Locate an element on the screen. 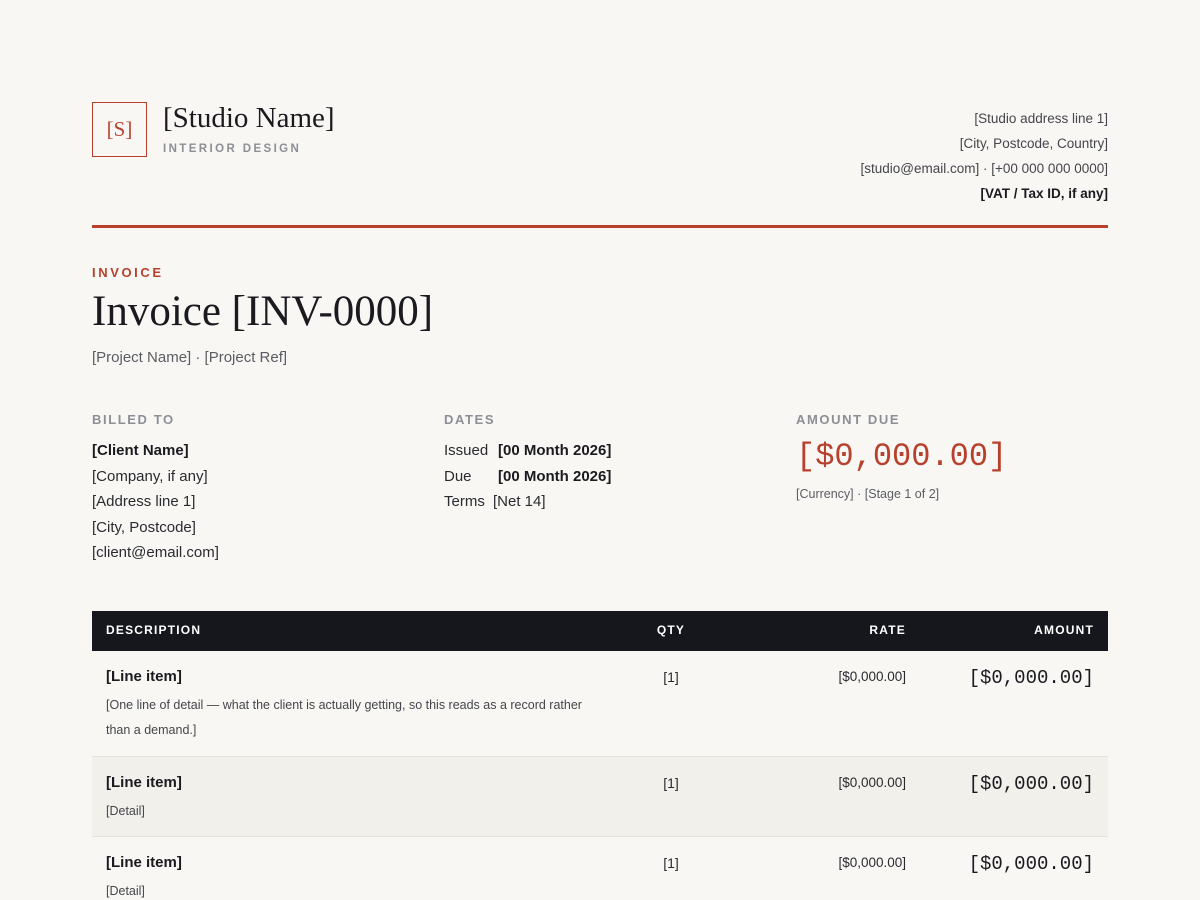 Image resolution: width=1200 pixels, height=900 pixels. table-header: DESCRIPTION QTY RATE AMOUNT is located at coordinates (600, 631).